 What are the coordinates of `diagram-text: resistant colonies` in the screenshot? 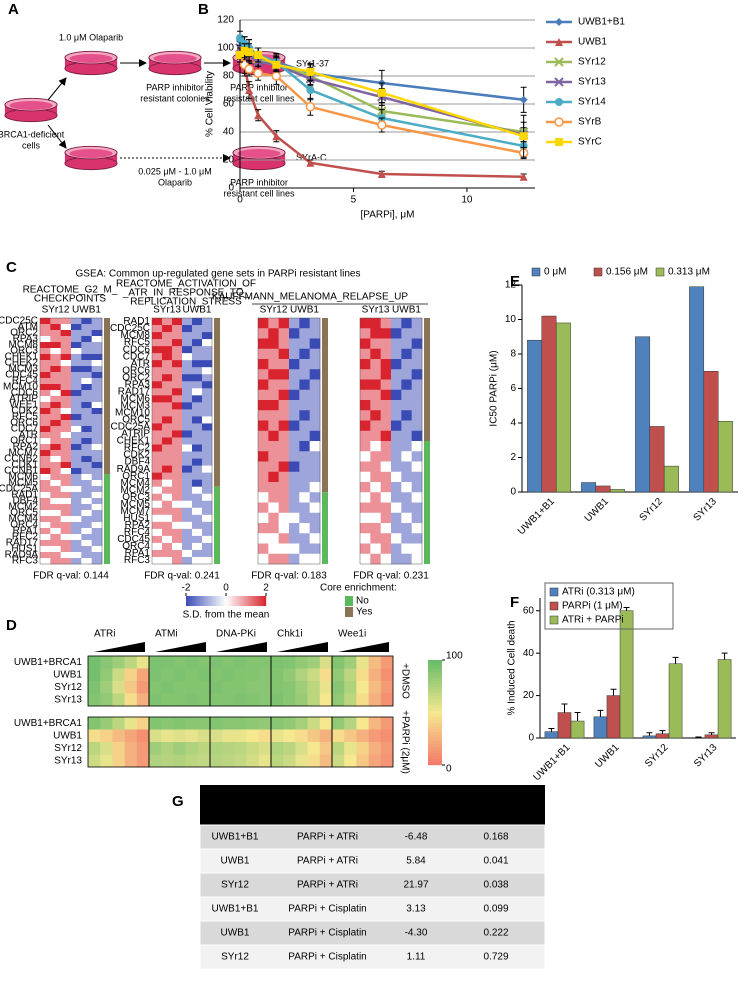 It's located at (175, 98).